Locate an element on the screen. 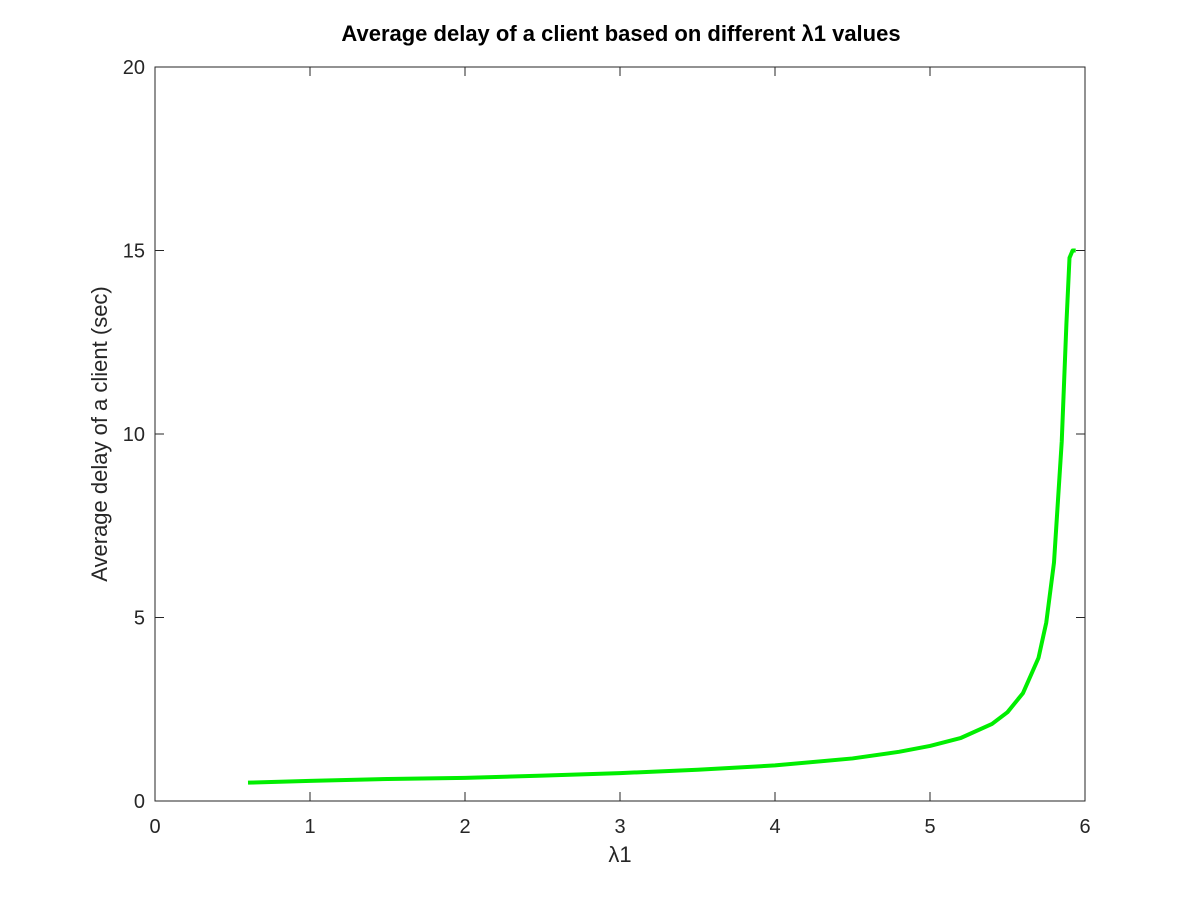 The height and width of the screenshot is (900, 1200). y-tick-label: 5 is located at coordinates (139, 619).